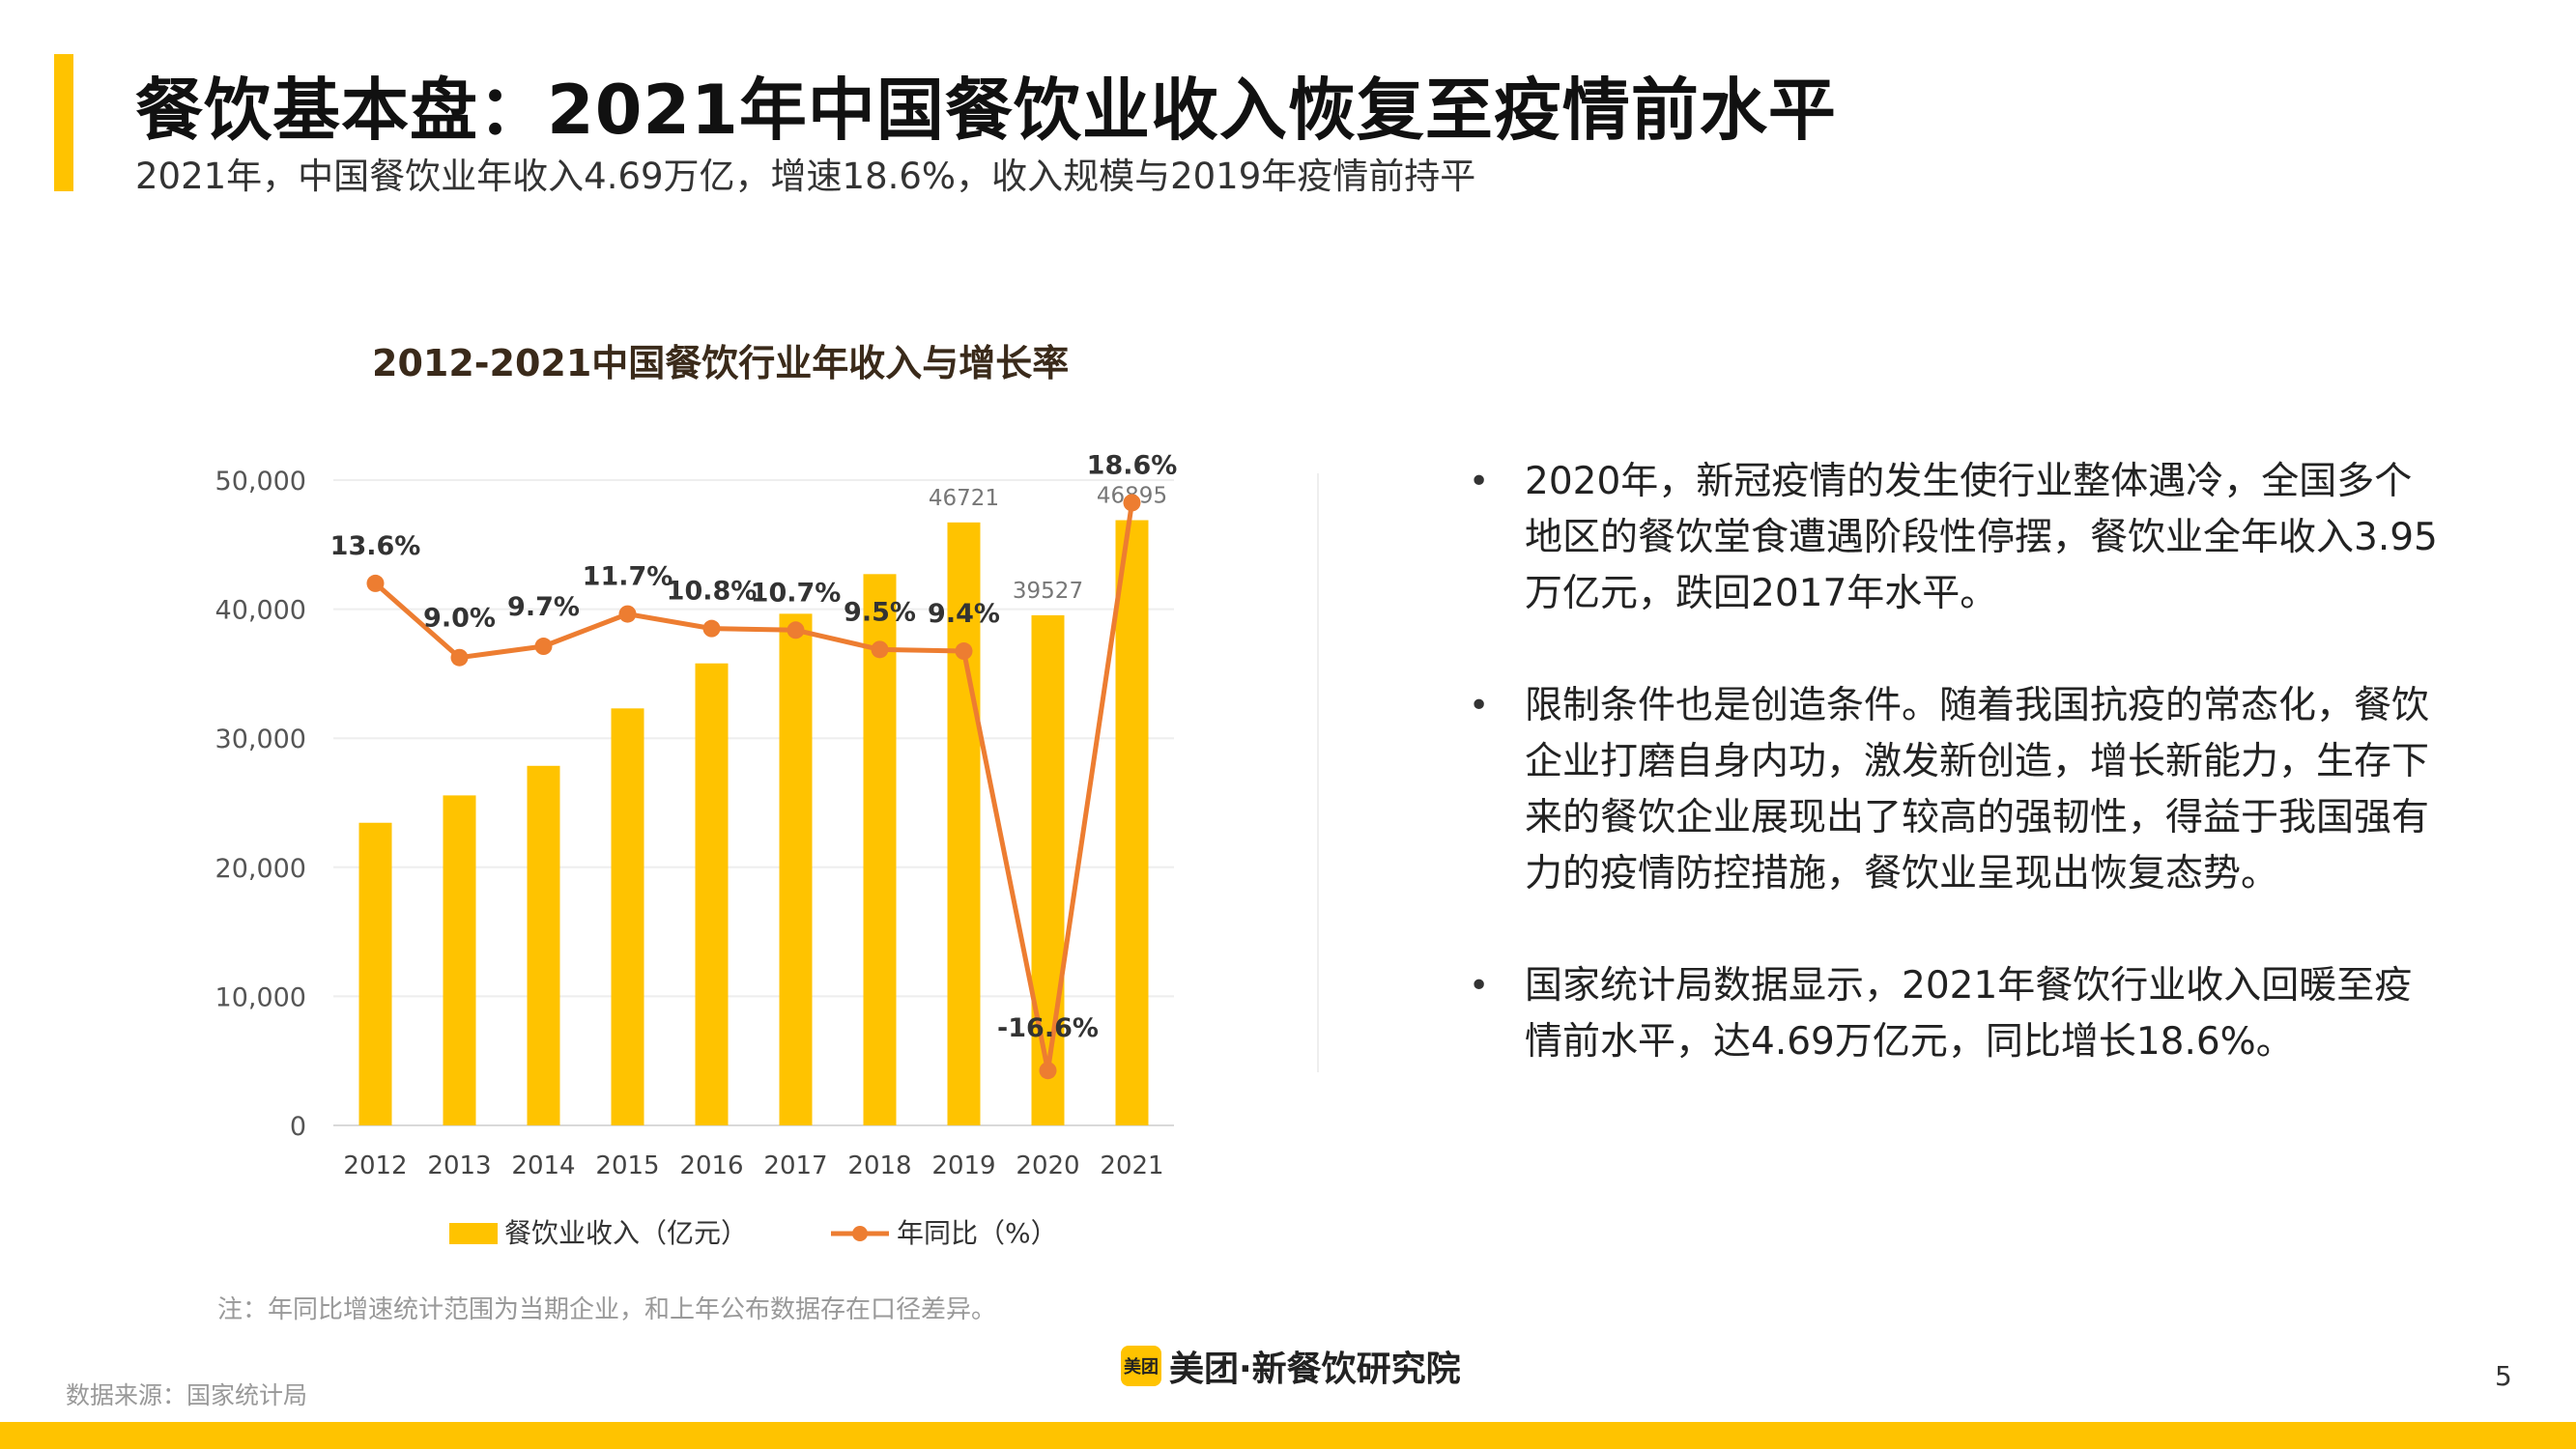  I want to click on x-tick-label: 2021, so click(1132, 1165).